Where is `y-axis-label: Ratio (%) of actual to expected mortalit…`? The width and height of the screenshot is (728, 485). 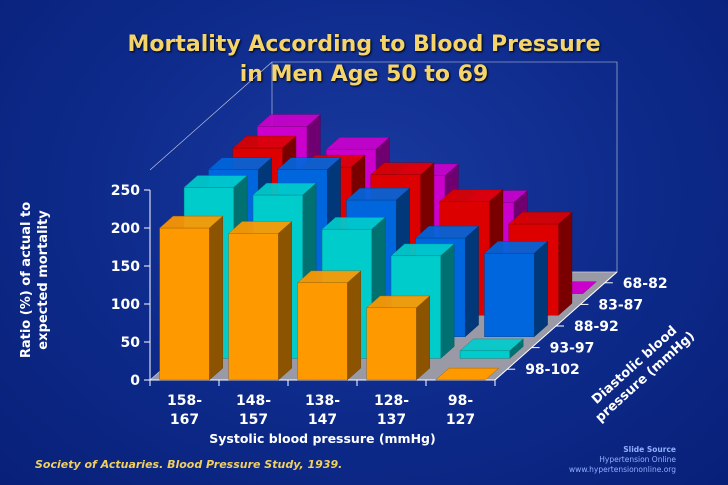 y-axis-label: Ratio (%) of actual to expected mortalit… is located at coordinates (35, 280).